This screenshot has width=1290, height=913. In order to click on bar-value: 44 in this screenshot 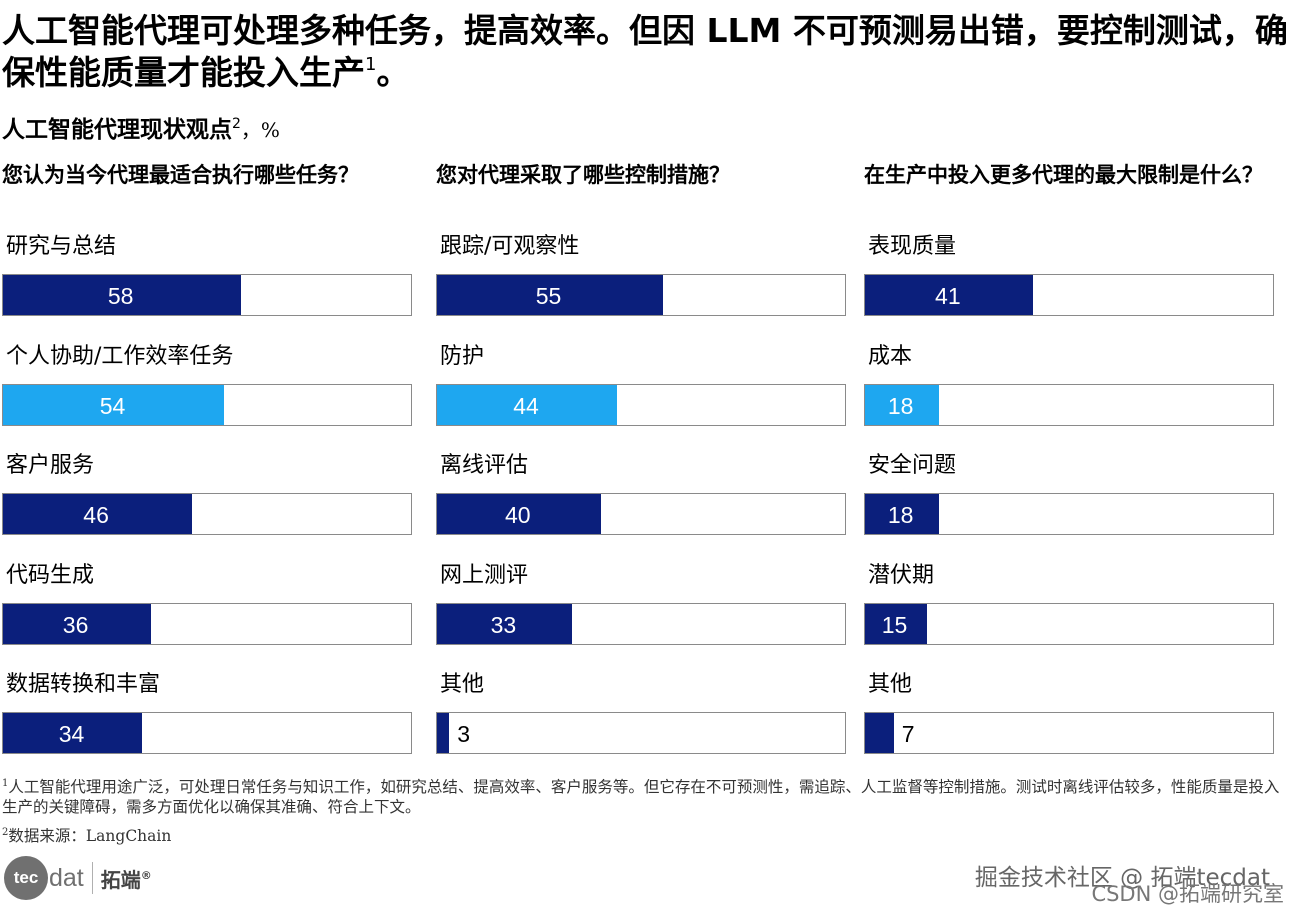, I will do `click(526, 405)`.